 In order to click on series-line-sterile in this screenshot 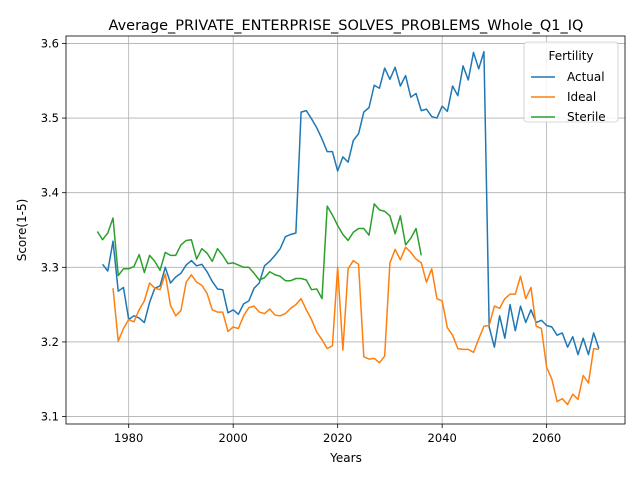, I will do `click(259, 251)`.